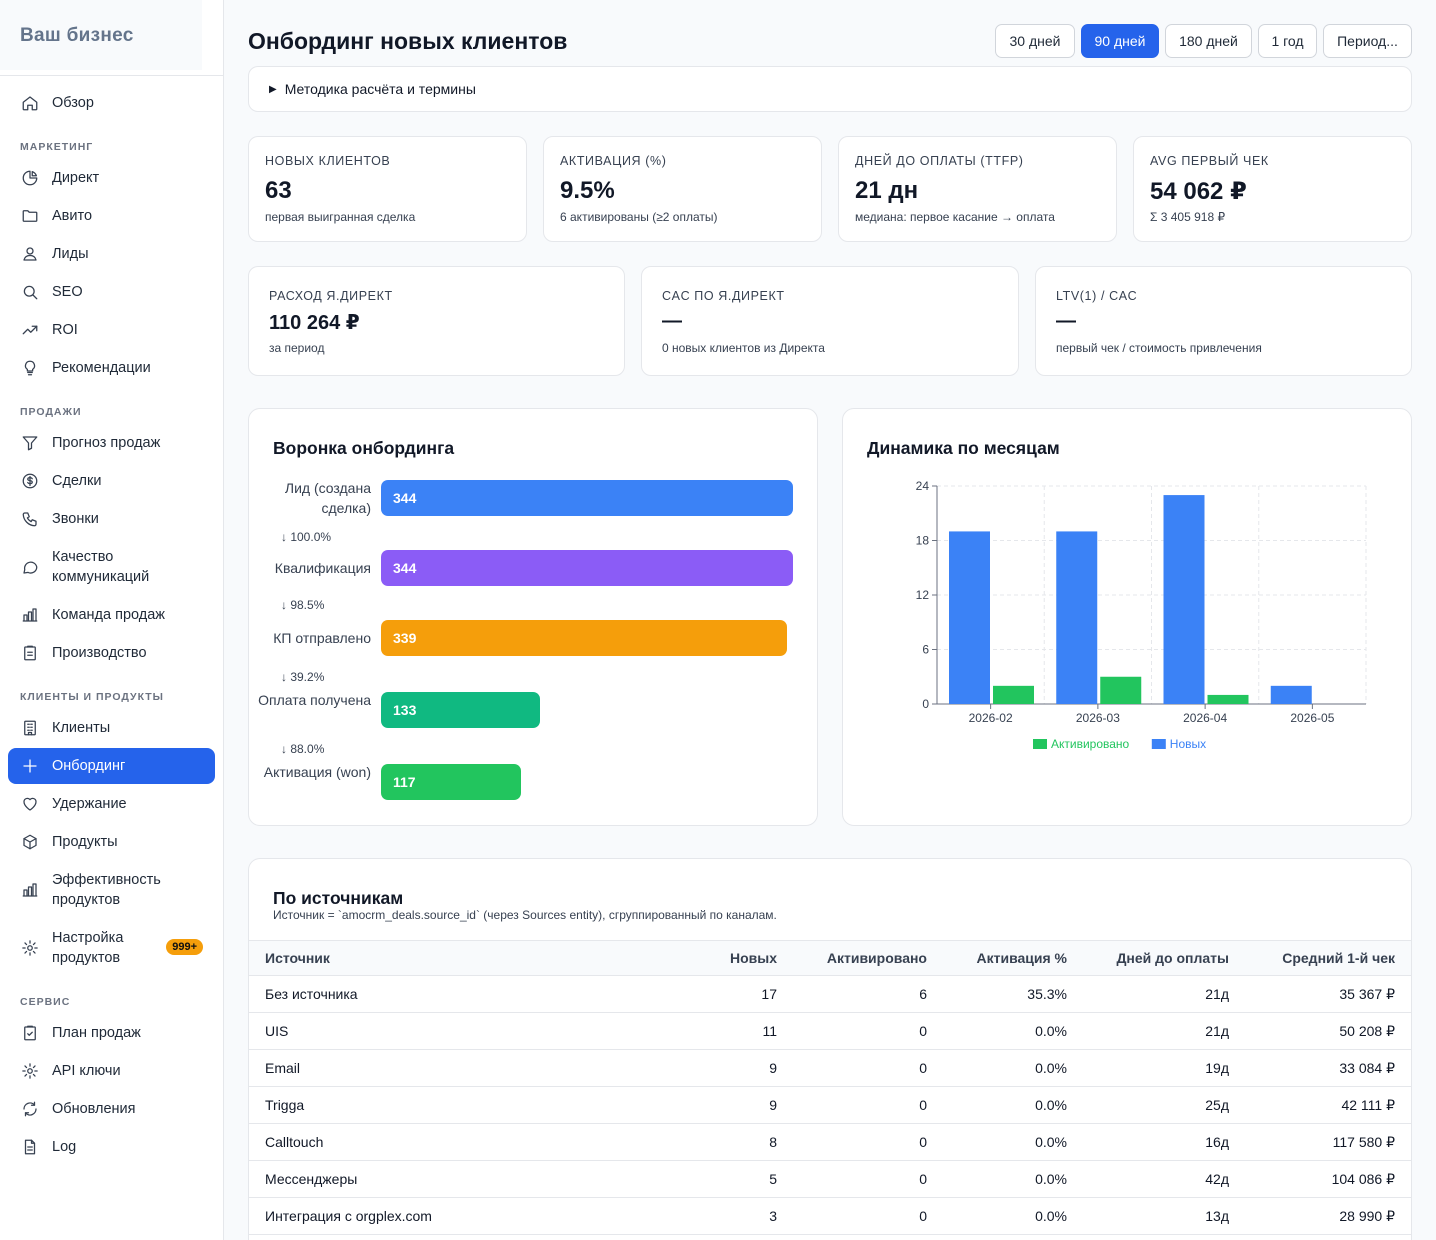  What do you see at coordinates (1328, 1142) in the screenshot?
I see `table-cell: 117 580 ₽` at bounding box center [1328, 1142].